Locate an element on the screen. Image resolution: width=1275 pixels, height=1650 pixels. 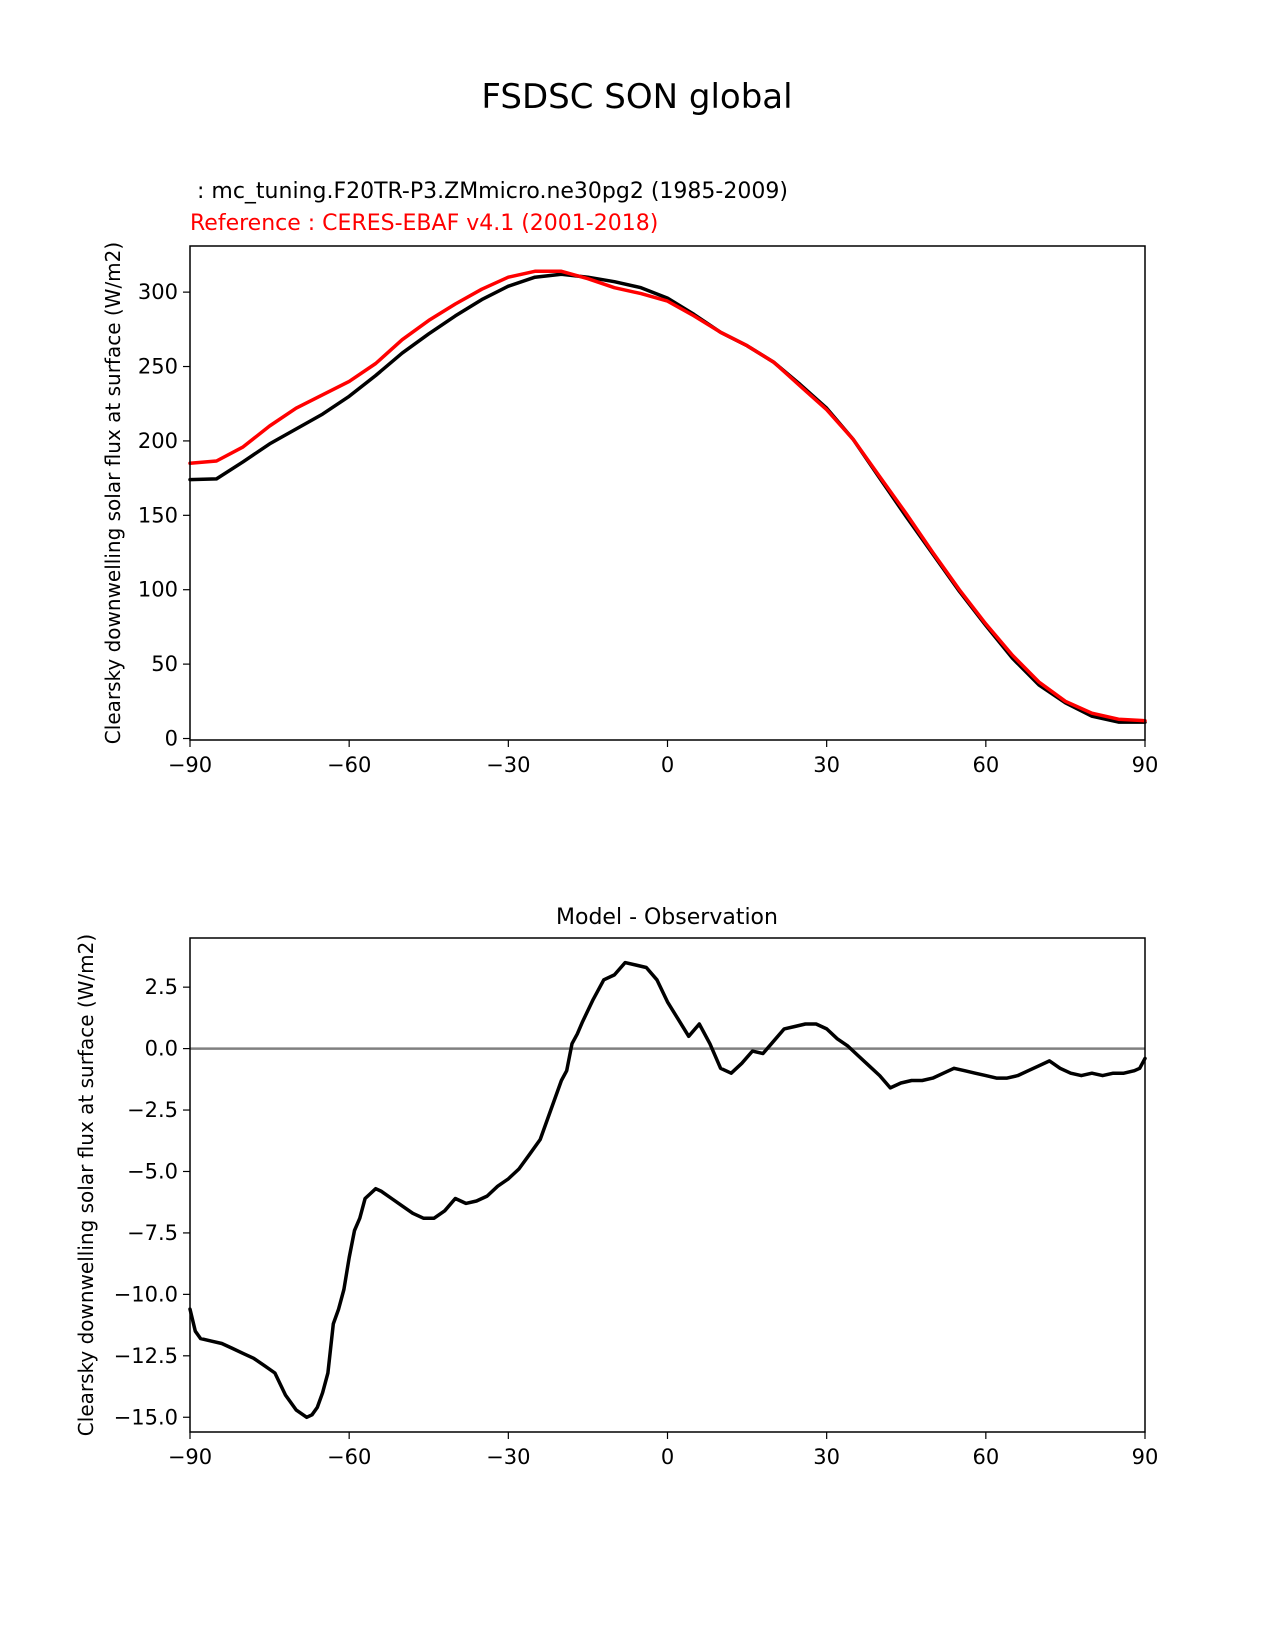
top-x-tick-label: −30 is located at coordinates (508, 765).